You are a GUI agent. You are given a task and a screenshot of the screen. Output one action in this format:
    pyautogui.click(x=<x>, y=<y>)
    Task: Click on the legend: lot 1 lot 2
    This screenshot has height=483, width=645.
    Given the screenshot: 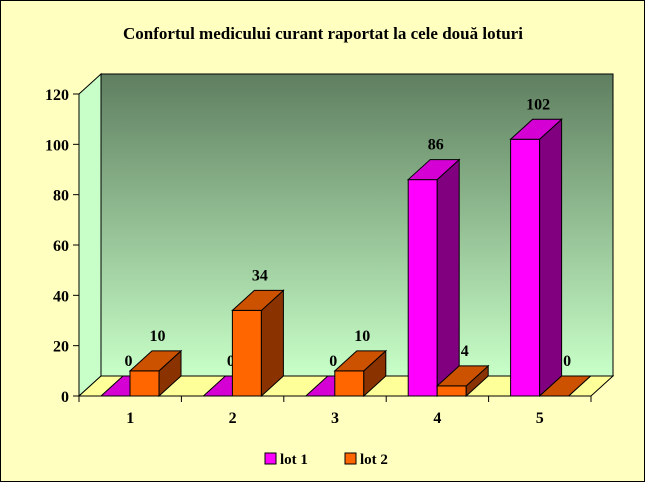 What is the action you would take?
    pyautogui.click(x=326, y=460)
    